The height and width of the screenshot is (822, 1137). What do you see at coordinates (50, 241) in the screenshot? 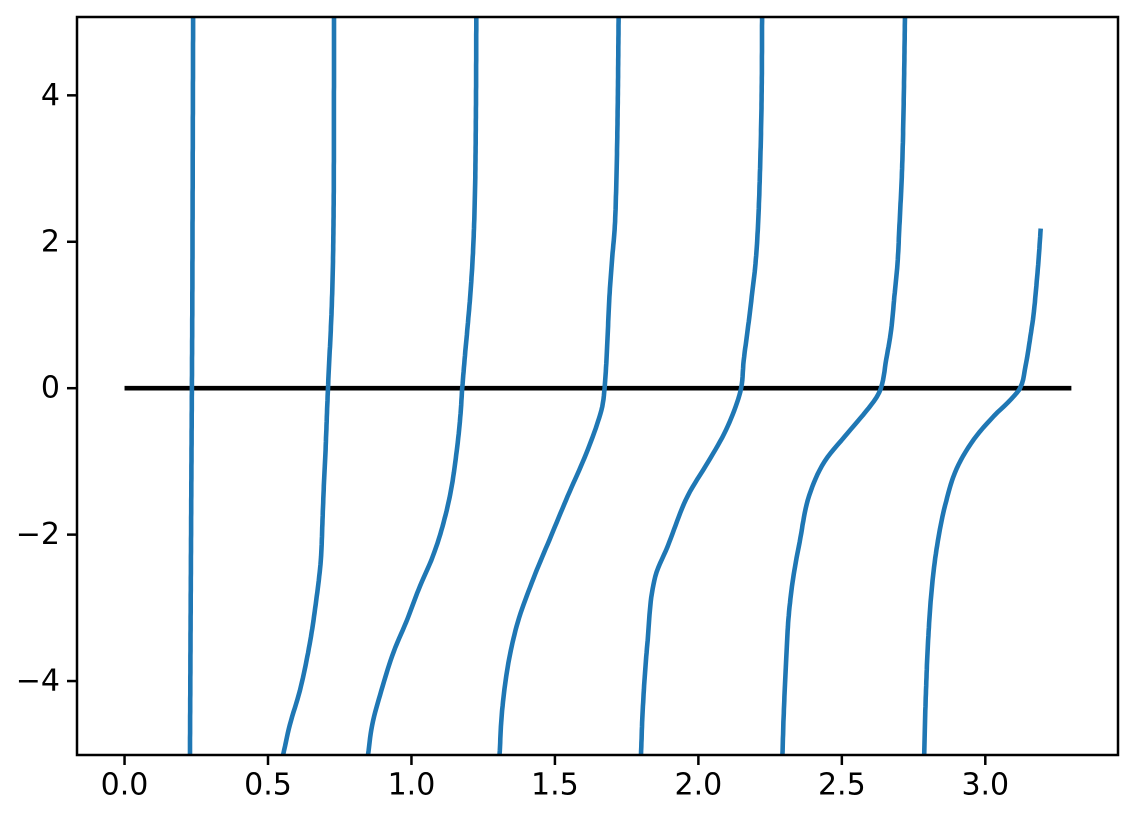
I see `y-tick-label: 2` at bounding box center [50, 241].